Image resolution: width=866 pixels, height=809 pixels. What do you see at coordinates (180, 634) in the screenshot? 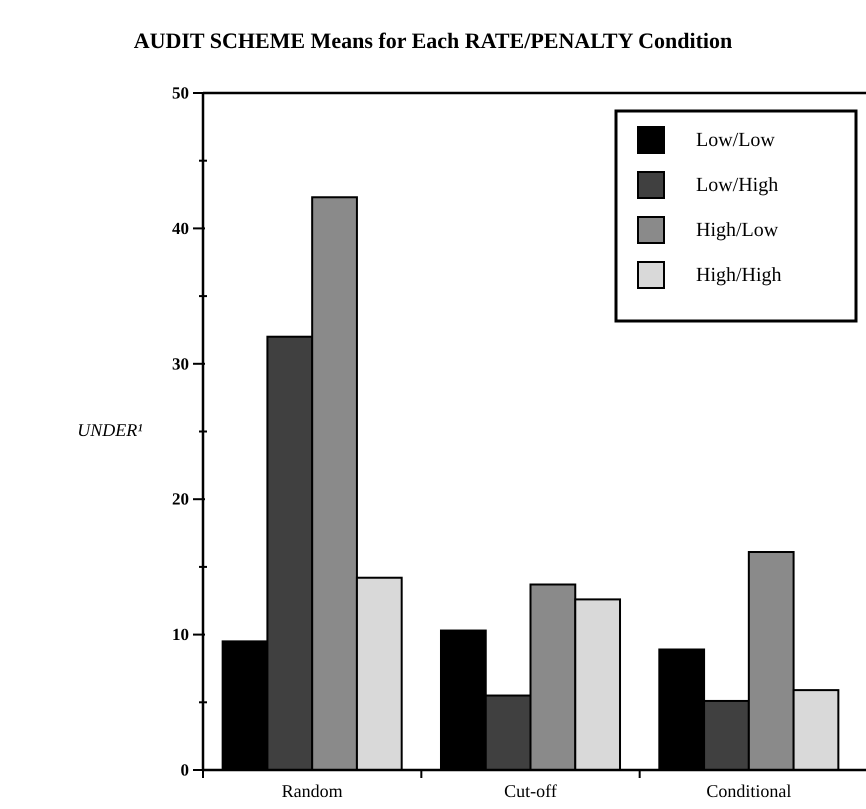
I see `y-tick-label: 10` at bounding box center [180, 634].